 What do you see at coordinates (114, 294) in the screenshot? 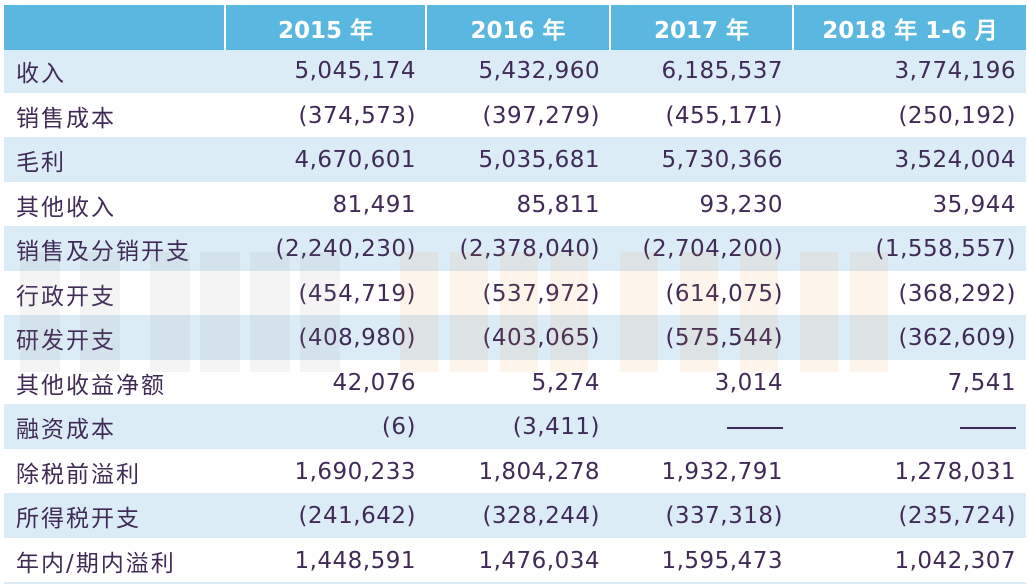
I see `row-label: 行政开支` at bounding box center [114, 294].